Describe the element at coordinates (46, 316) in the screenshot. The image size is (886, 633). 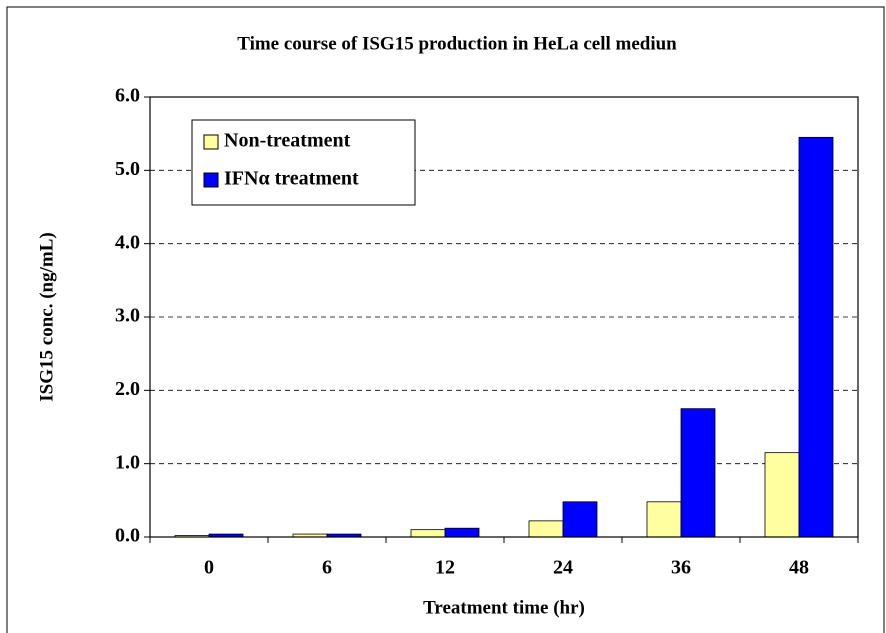
I see `y-axis-title: ISG15 conc. (ng/mL)` at that location.